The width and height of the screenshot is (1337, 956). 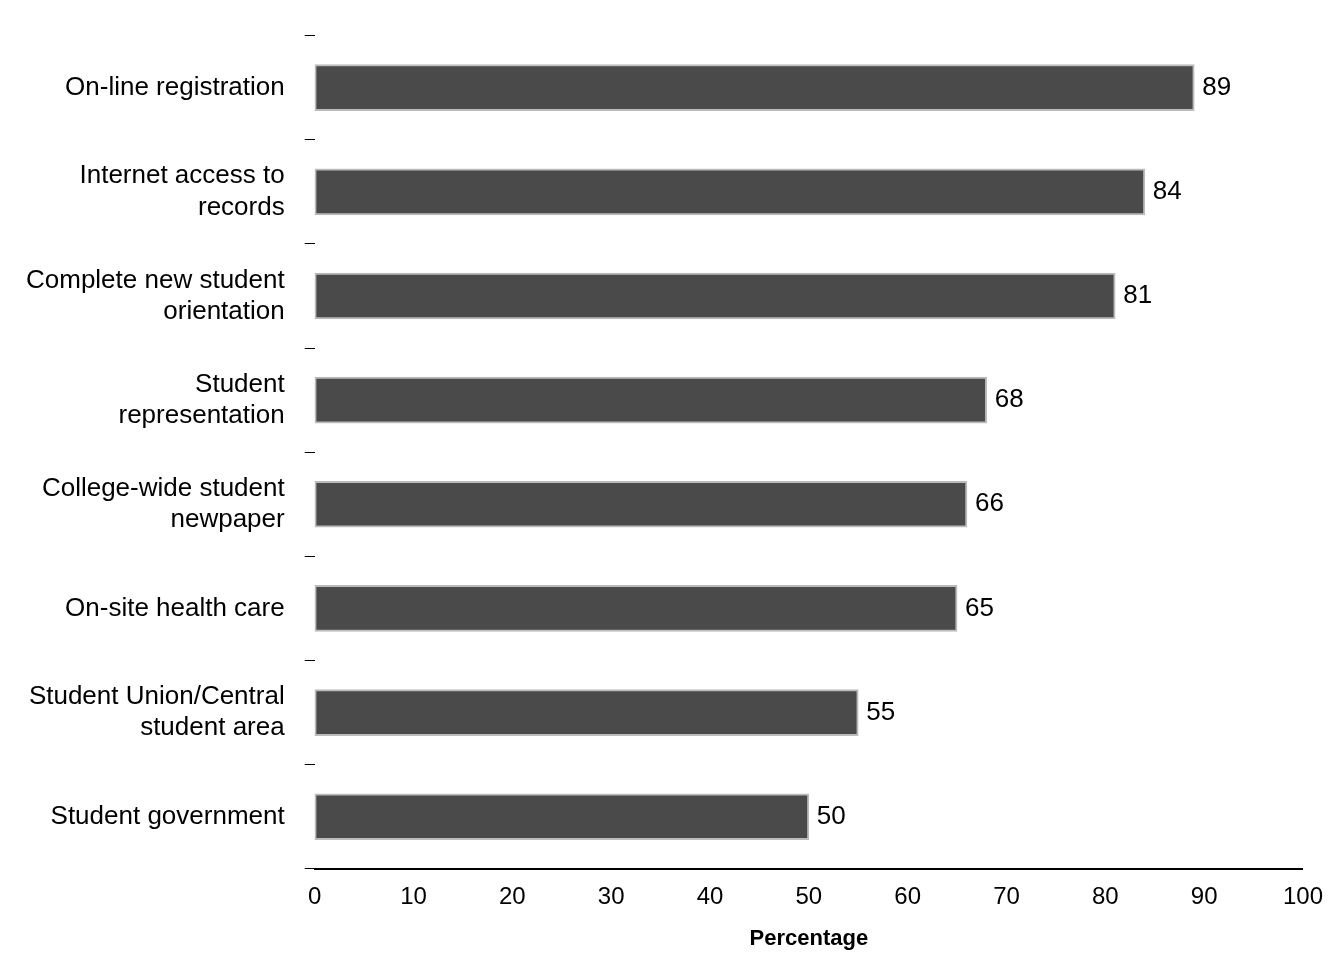 What do you see at coordinates (1138, 294) in the screenshot?
I see `data-label: 81` at bounding box center [1138, 294].